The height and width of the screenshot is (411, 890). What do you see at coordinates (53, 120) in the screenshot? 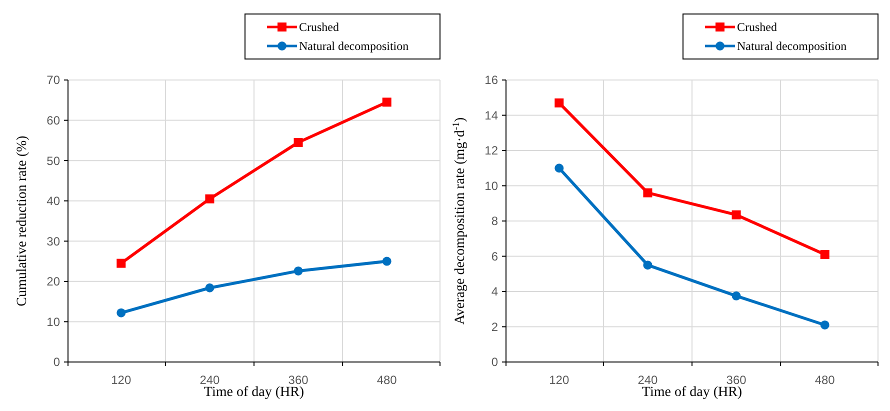
I see `y-tick-label: 60` at bounding box center [53, 120].